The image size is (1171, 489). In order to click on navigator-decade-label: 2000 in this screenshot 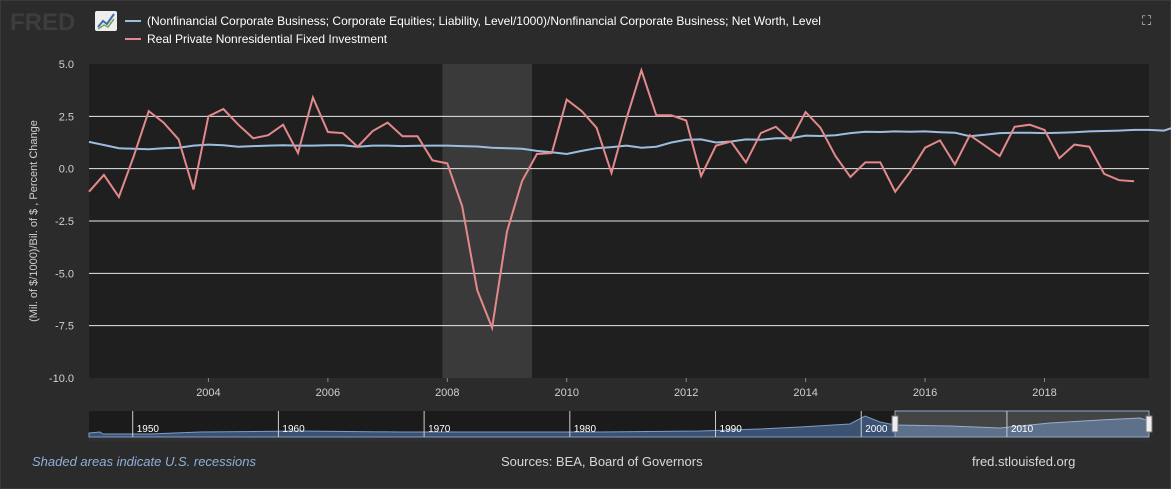, I will do `click(876, 429)`.